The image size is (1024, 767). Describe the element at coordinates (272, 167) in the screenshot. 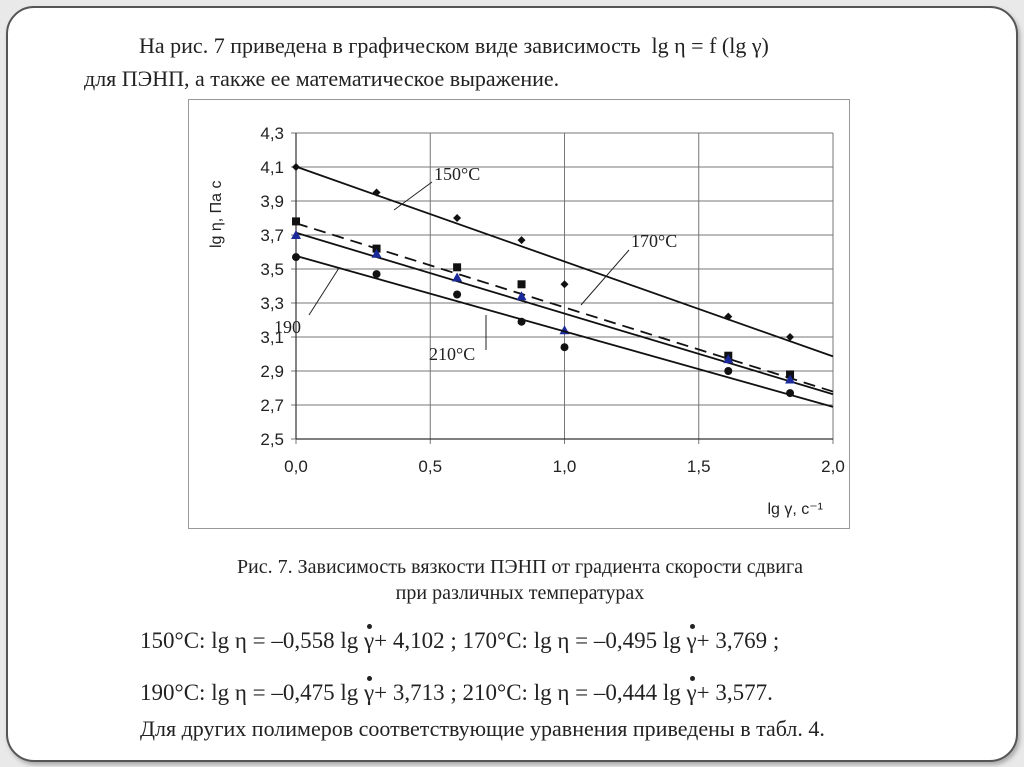

I see `y-tick-label: 4,1` at that location.